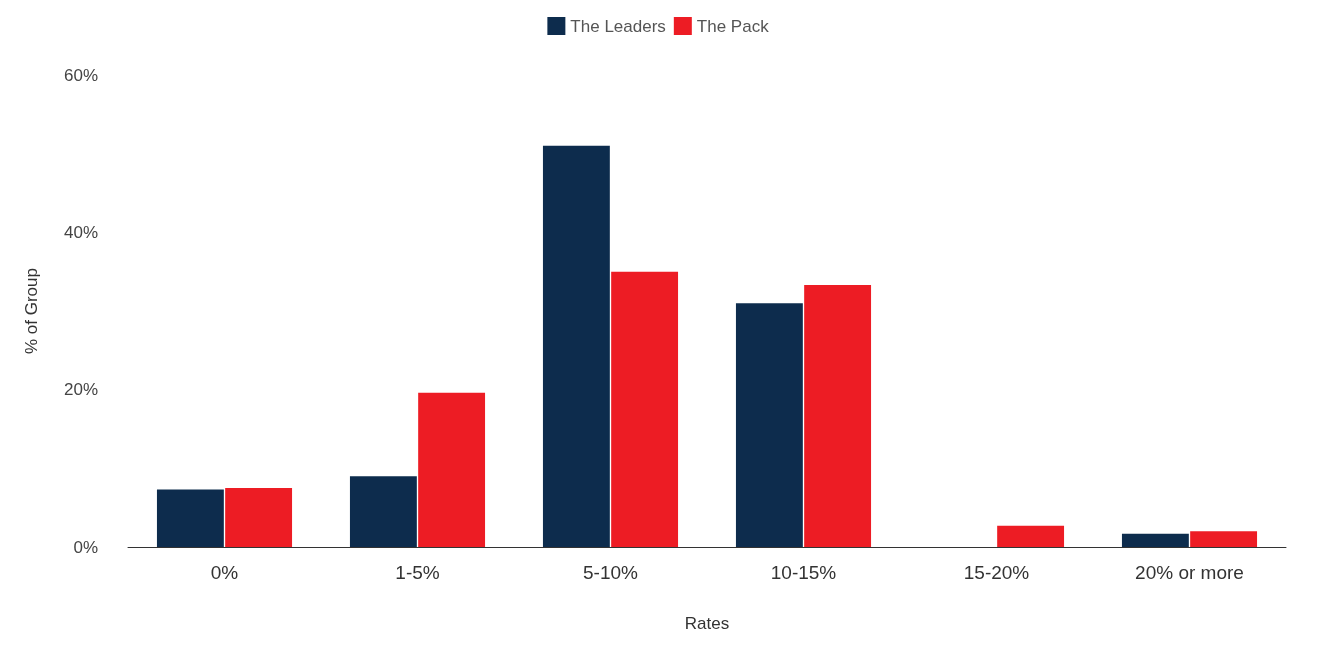 The height and width of the screenshot is (645, 1317). What do you see at coordinates (224, 572) in the screenshot?
I see `x-tick-label: 0%` at bounding box center [224, 572].